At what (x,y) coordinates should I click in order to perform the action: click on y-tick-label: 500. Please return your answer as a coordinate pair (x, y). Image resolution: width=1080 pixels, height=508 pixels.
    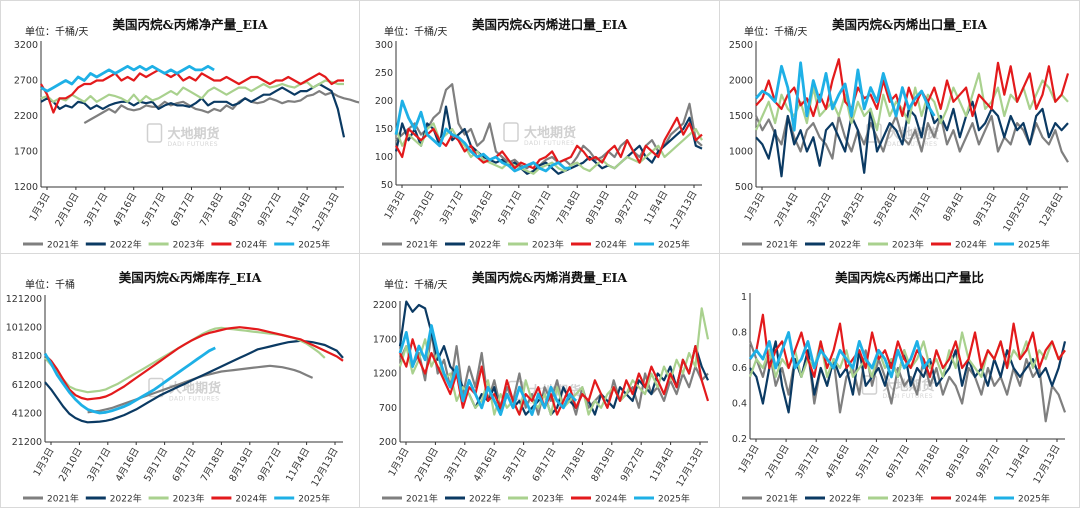
    Looking at the image, I should click on (744, 187).